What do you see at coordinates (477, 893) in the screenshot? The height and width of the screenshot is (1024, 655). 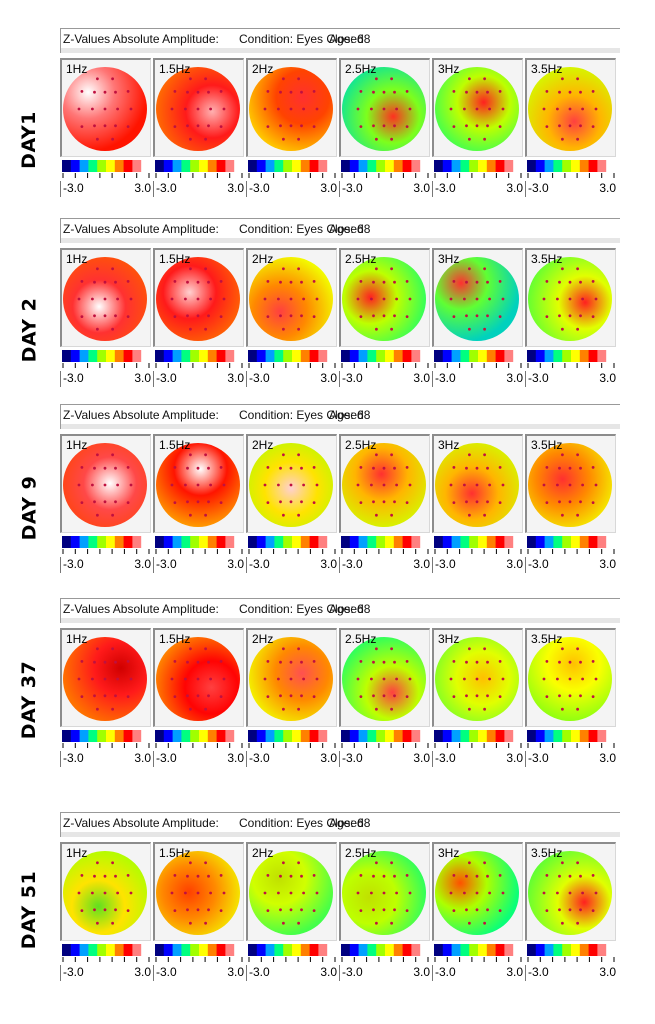 I see `head-topomap` at bounding box center [477, 893].